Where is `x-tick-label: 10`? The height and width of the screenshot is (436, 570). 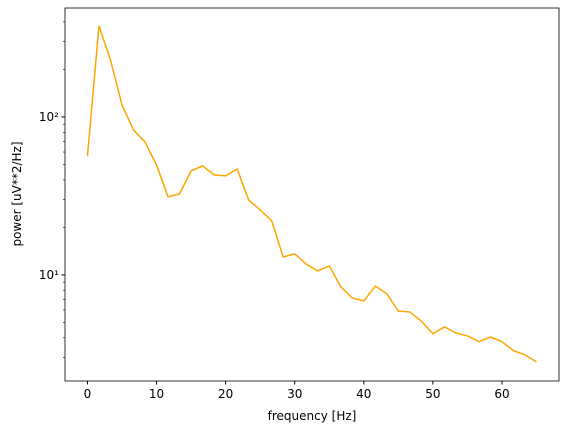
x-tick-label: 10 is located at coordinates (156, 394).